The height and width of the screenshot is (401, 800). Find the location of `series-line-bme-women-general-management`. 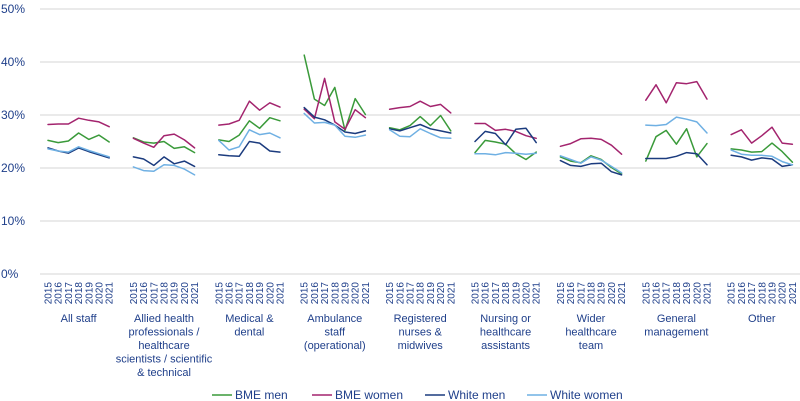

series-line-bme-women-general-management is located at coordinates (676, 92).